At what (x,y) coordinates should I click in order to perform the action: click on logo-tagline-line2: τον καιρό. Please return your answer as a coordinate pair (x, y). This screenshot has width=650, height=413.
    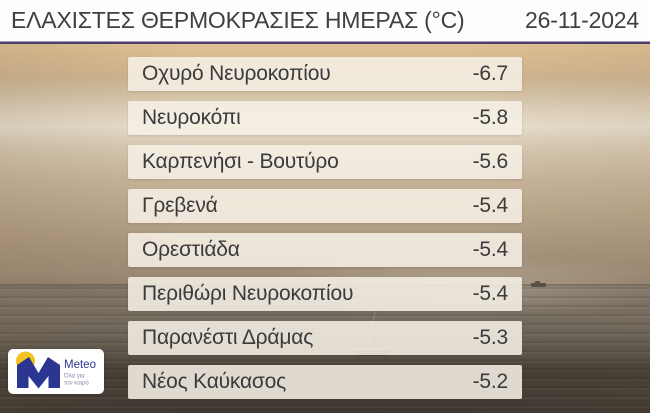
    Looking at the image, I should click on (76, 383).